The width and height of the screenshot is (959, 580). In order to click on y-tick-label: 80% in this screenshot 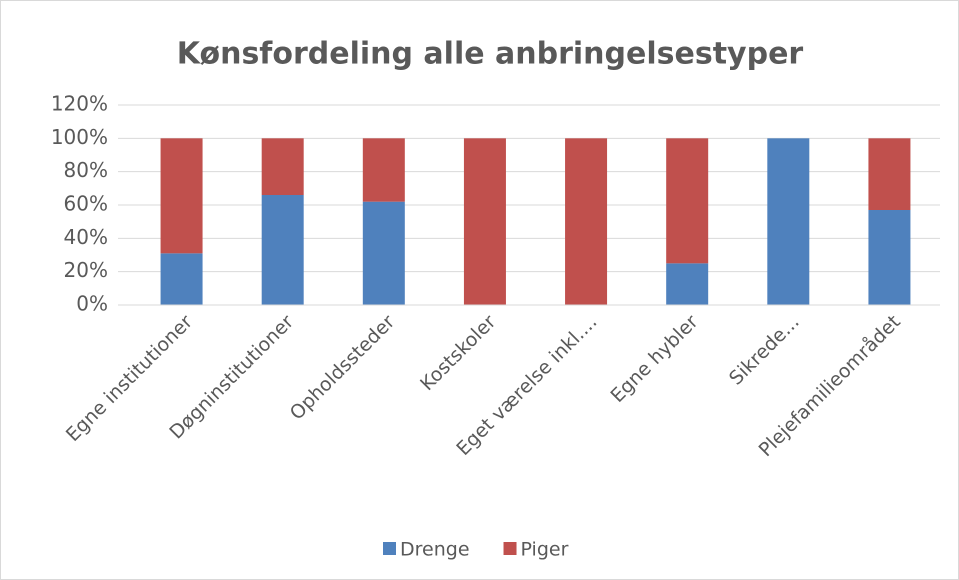, I will do `click(86, 170)`.